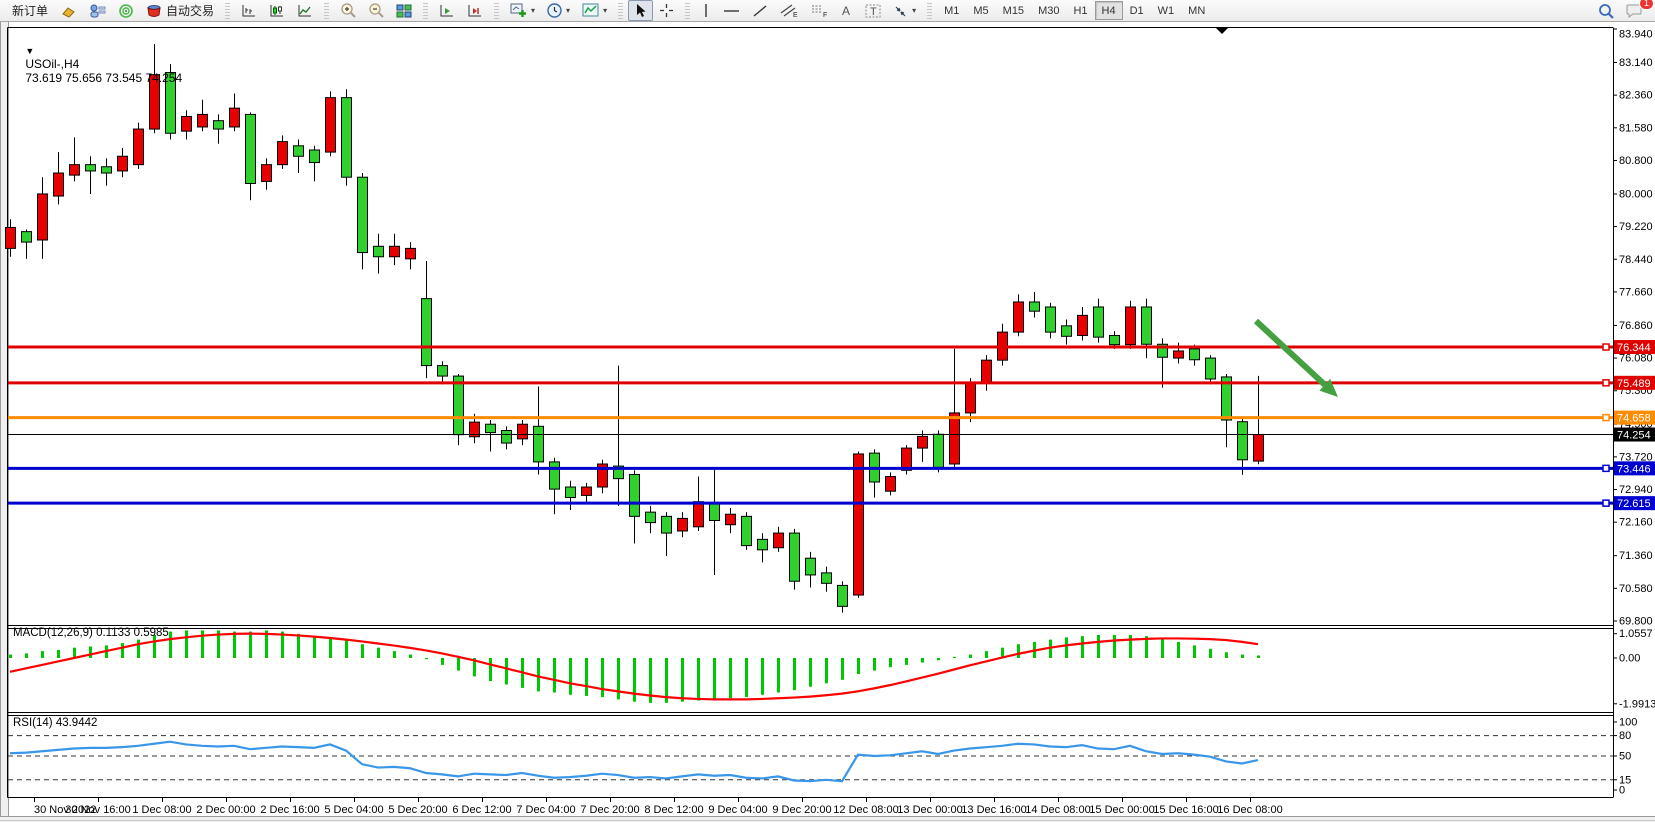  What do you see at coordinates (1606, 10) in the screenshot?
I see `search-button` at bounding box center [1606, 10].